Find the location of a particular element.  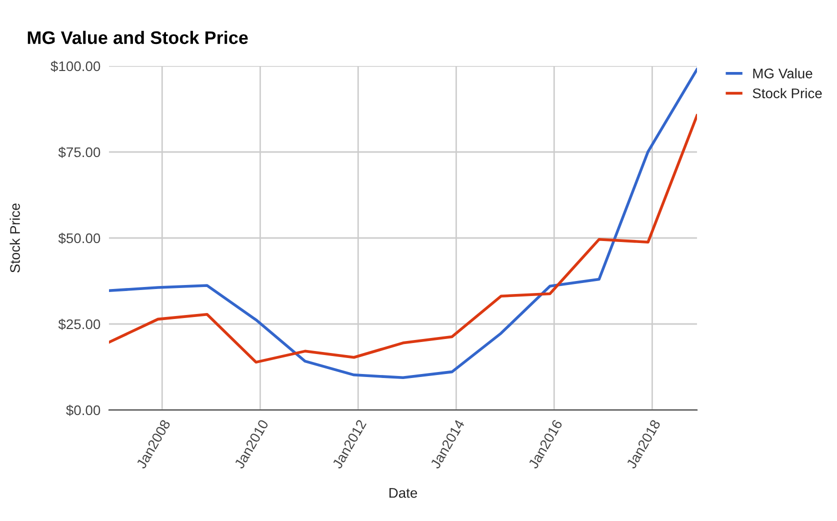

y-tick-label: $50.00 is located at coordinates (79, 238).